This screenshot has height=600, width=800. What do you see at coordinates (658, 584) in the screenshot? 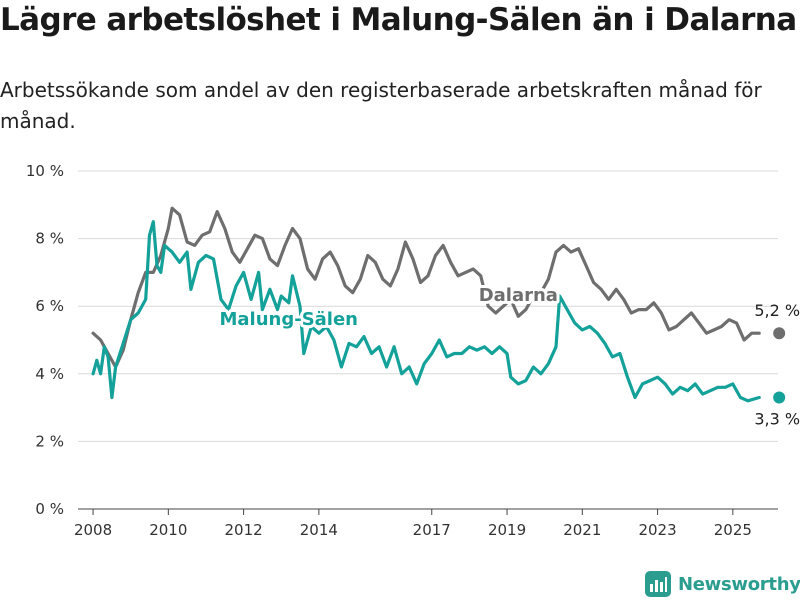
I see `newsworthy-logo-icon` at bounding box center [658, 584].